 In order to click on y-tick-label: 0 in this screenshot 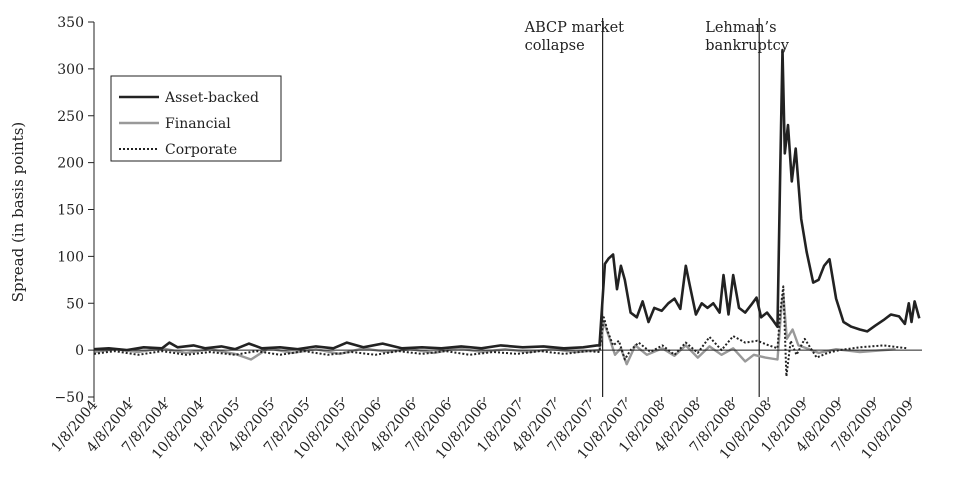, I will do `click(79, 351)`.